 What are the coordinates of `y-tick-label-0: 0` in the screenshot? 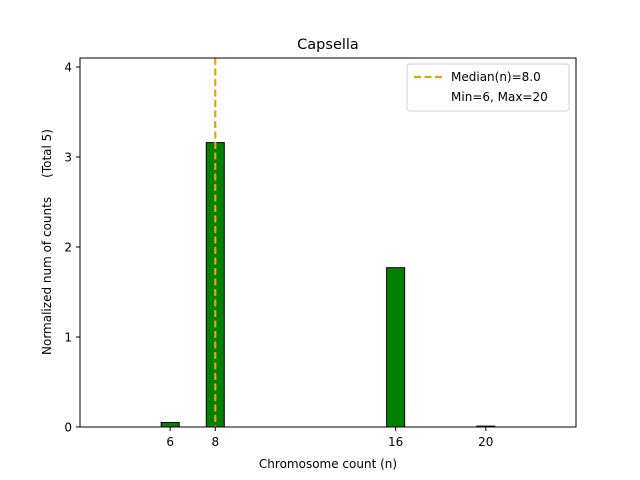 It's located at (68, 428).